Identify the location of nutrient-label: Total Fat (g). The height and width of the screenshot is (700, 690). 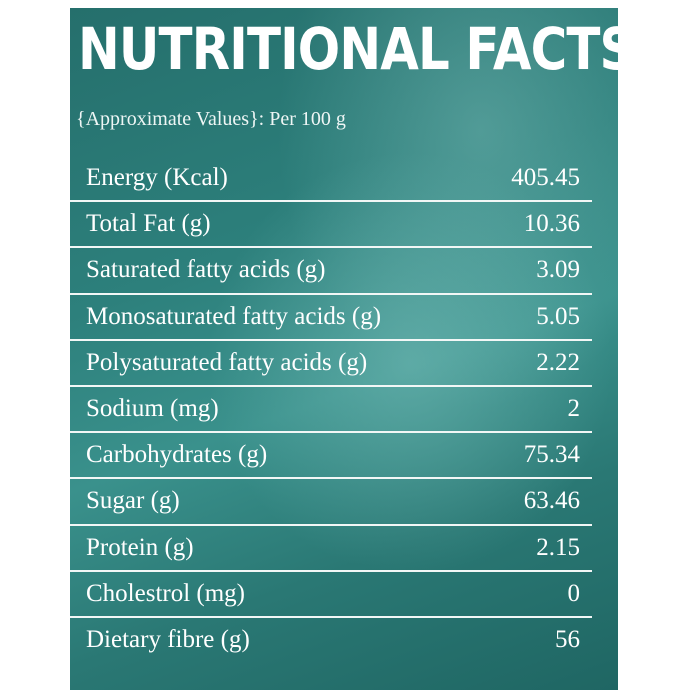
(148, 224).